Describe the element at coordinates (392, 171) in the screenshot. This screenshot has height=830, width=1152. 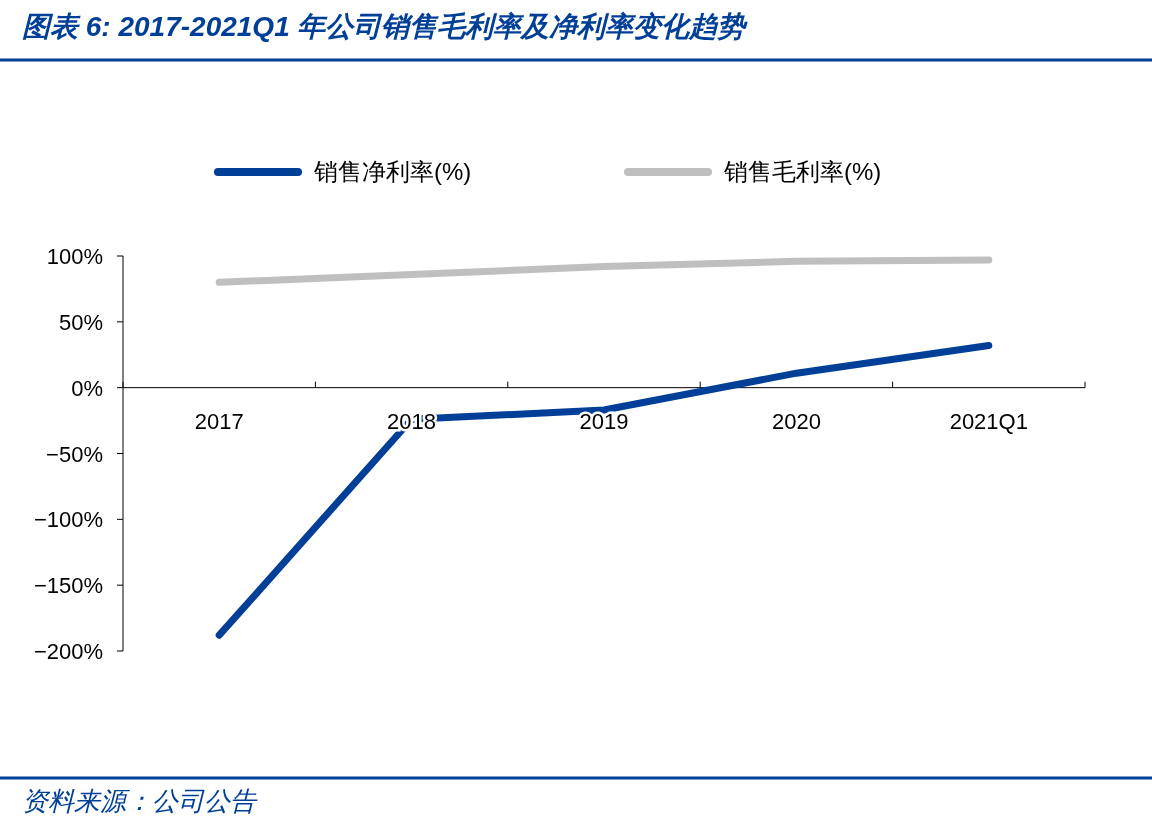
I see `legend-label: 销售净利率(%)` at that location.